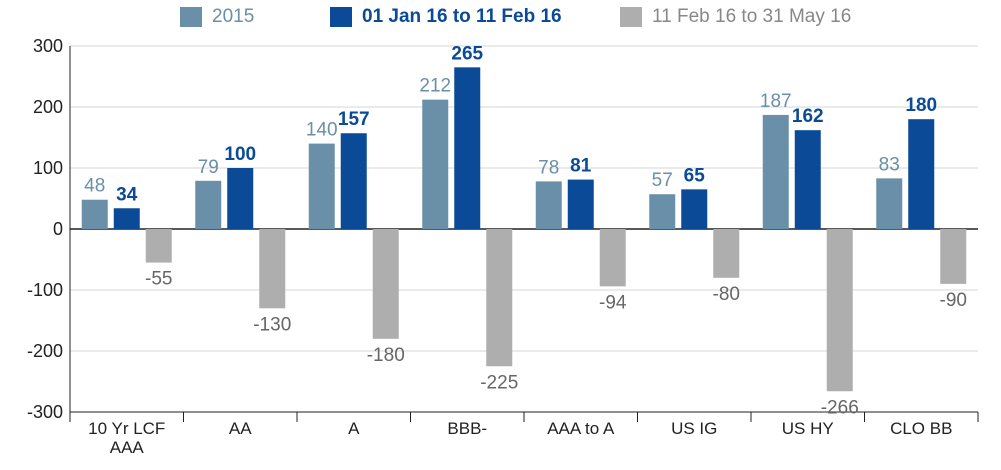 The width and height of the screenshot is (1001, 470). Describe the element at coordinates (695, 175) in the screenshot. I see `data-label: 65` at that location.